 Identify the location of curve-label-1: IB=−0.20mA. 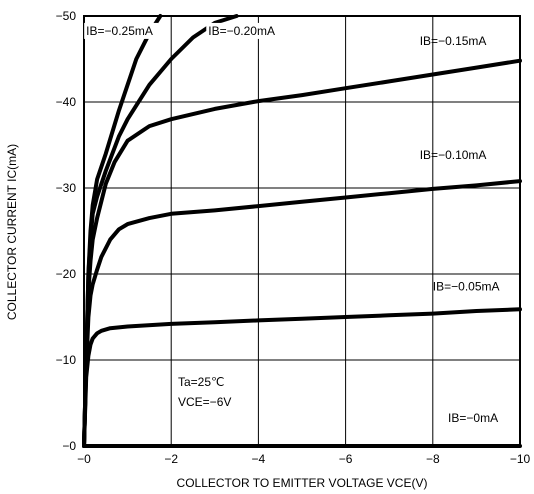
(241, 31).